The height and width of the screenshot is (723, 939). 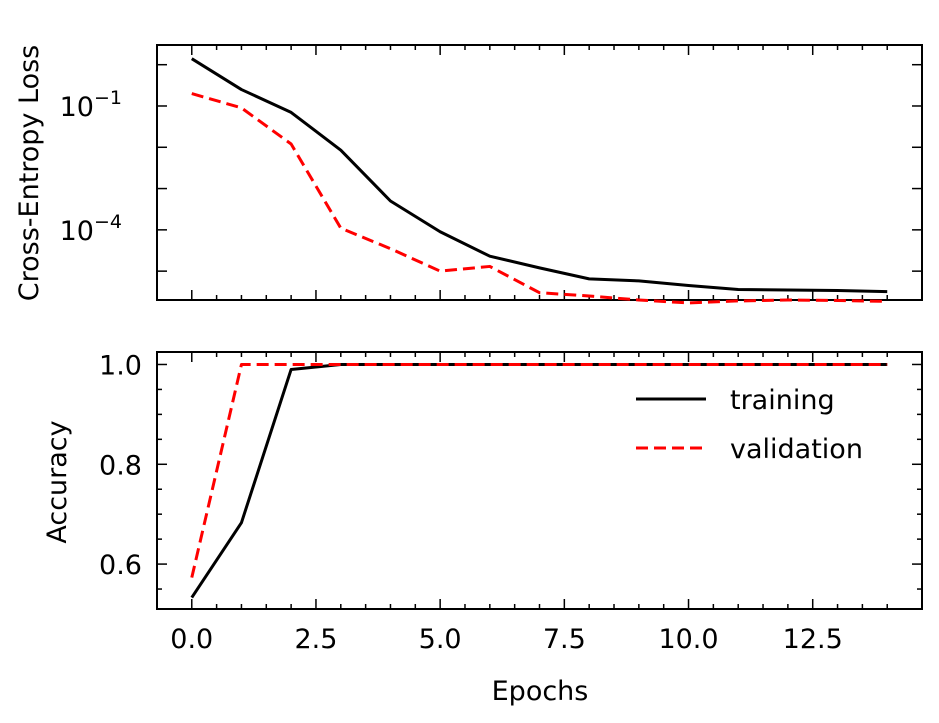 I want to click on bottom-xlabel: Epochs, so click(x=540, y=691).